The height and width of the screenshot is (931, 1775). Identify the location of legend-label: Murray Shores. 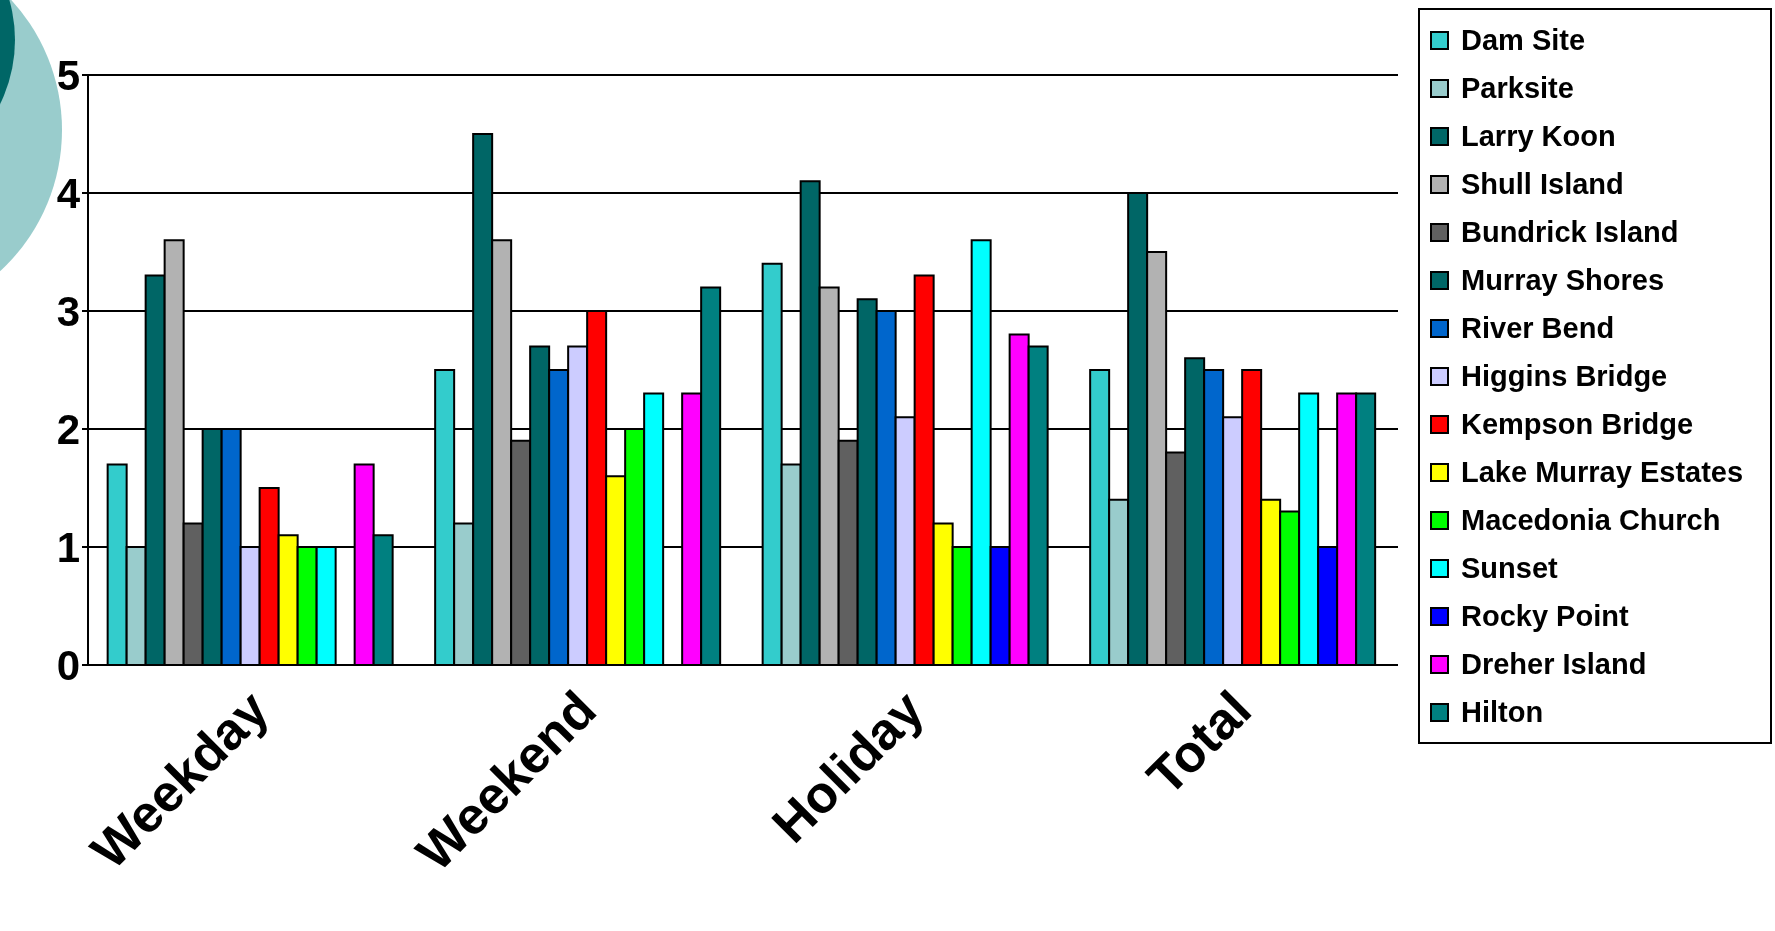
(1563, 280).